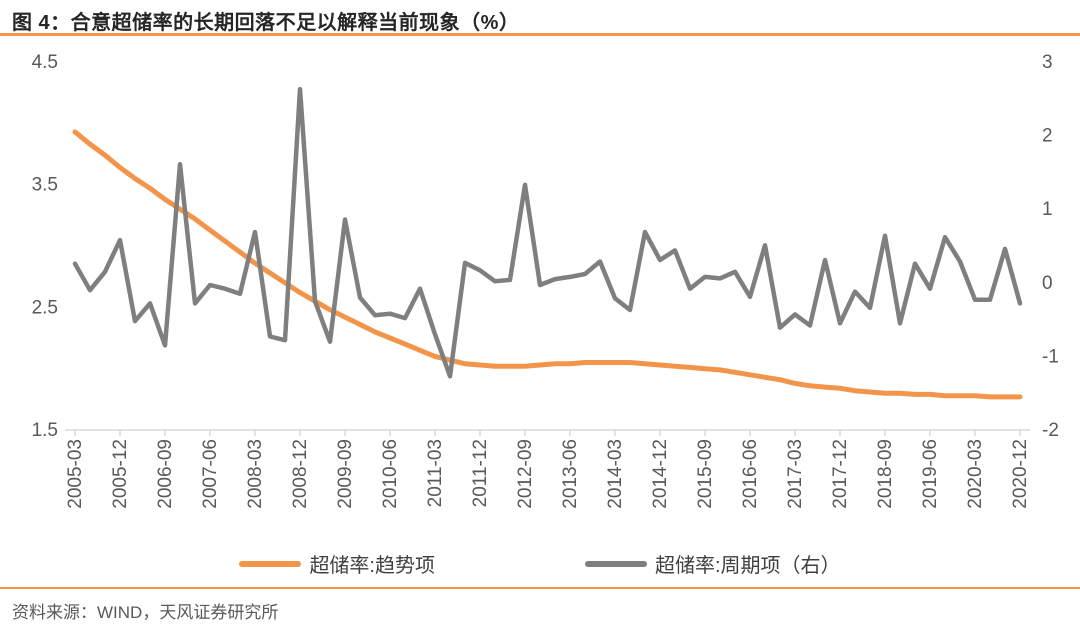 The height and width of the screenshot is (624, 1080). What do you see at coordinates (975, 474) in the screenshot?
I see `x-axis-label: 2020-03` at bounding box center [975, 474].